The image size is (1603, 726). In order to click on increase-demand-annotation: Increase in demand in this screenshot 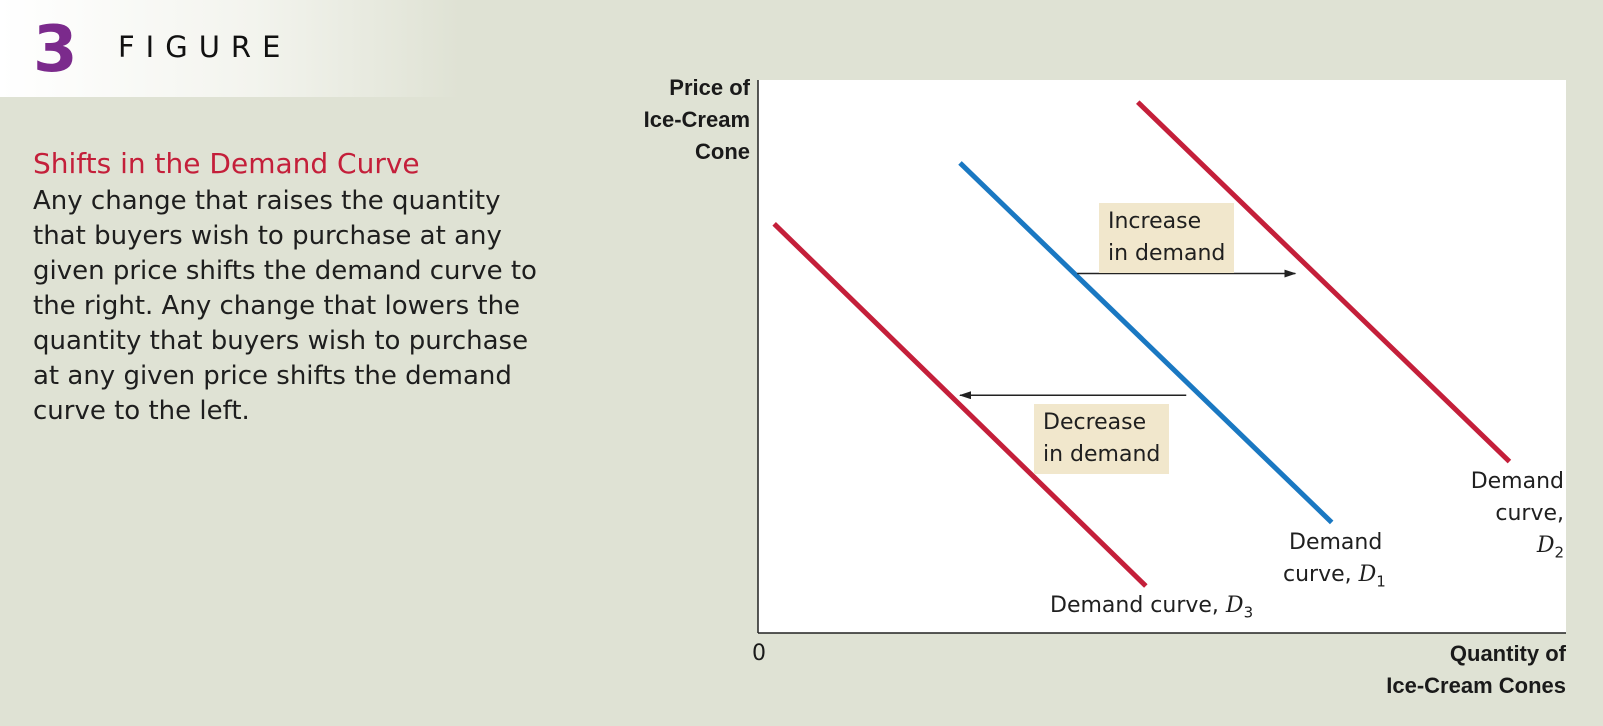, I will do `click(1167, 238)`.